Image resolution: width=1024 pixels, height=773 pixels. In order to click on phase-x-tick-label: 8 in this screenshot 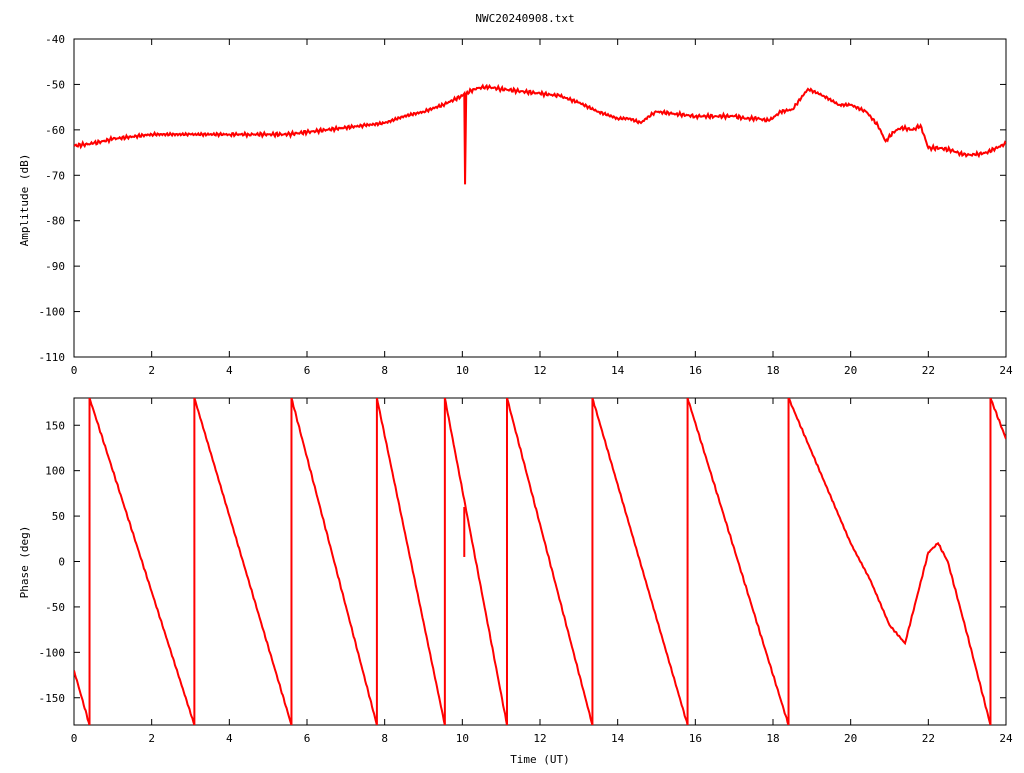, I will do `click(384, 738)`.